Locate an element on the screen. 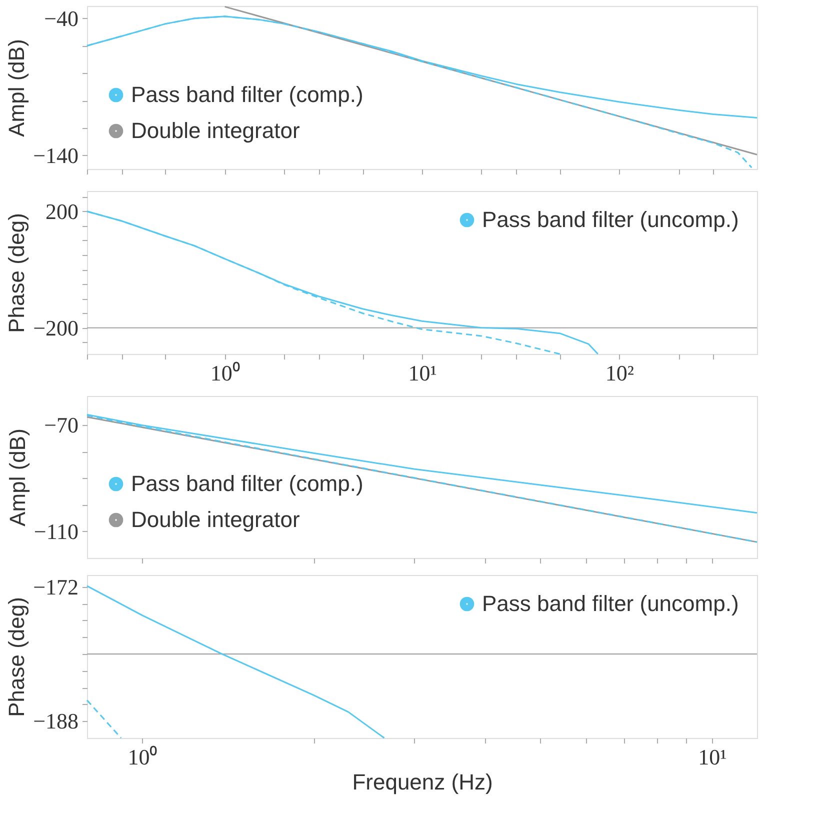 Image resolution: width=823 pixels, height=832 pixels. y-tick-label: 200 is located at coordinates (62, 211).